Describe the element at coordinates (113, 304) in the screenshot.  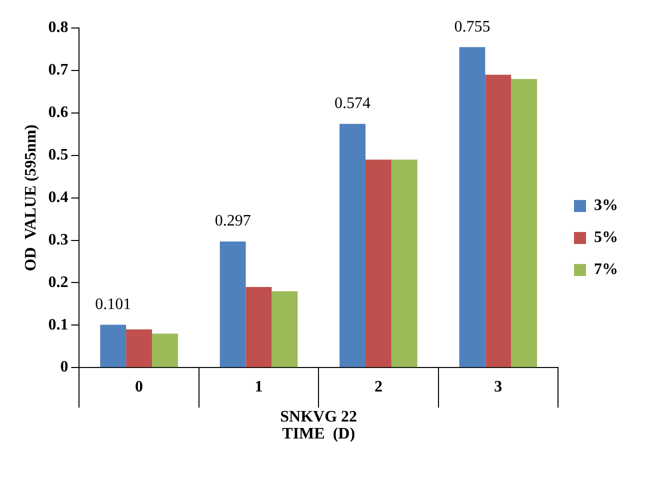
I see `data-label: 0.101` at that location.